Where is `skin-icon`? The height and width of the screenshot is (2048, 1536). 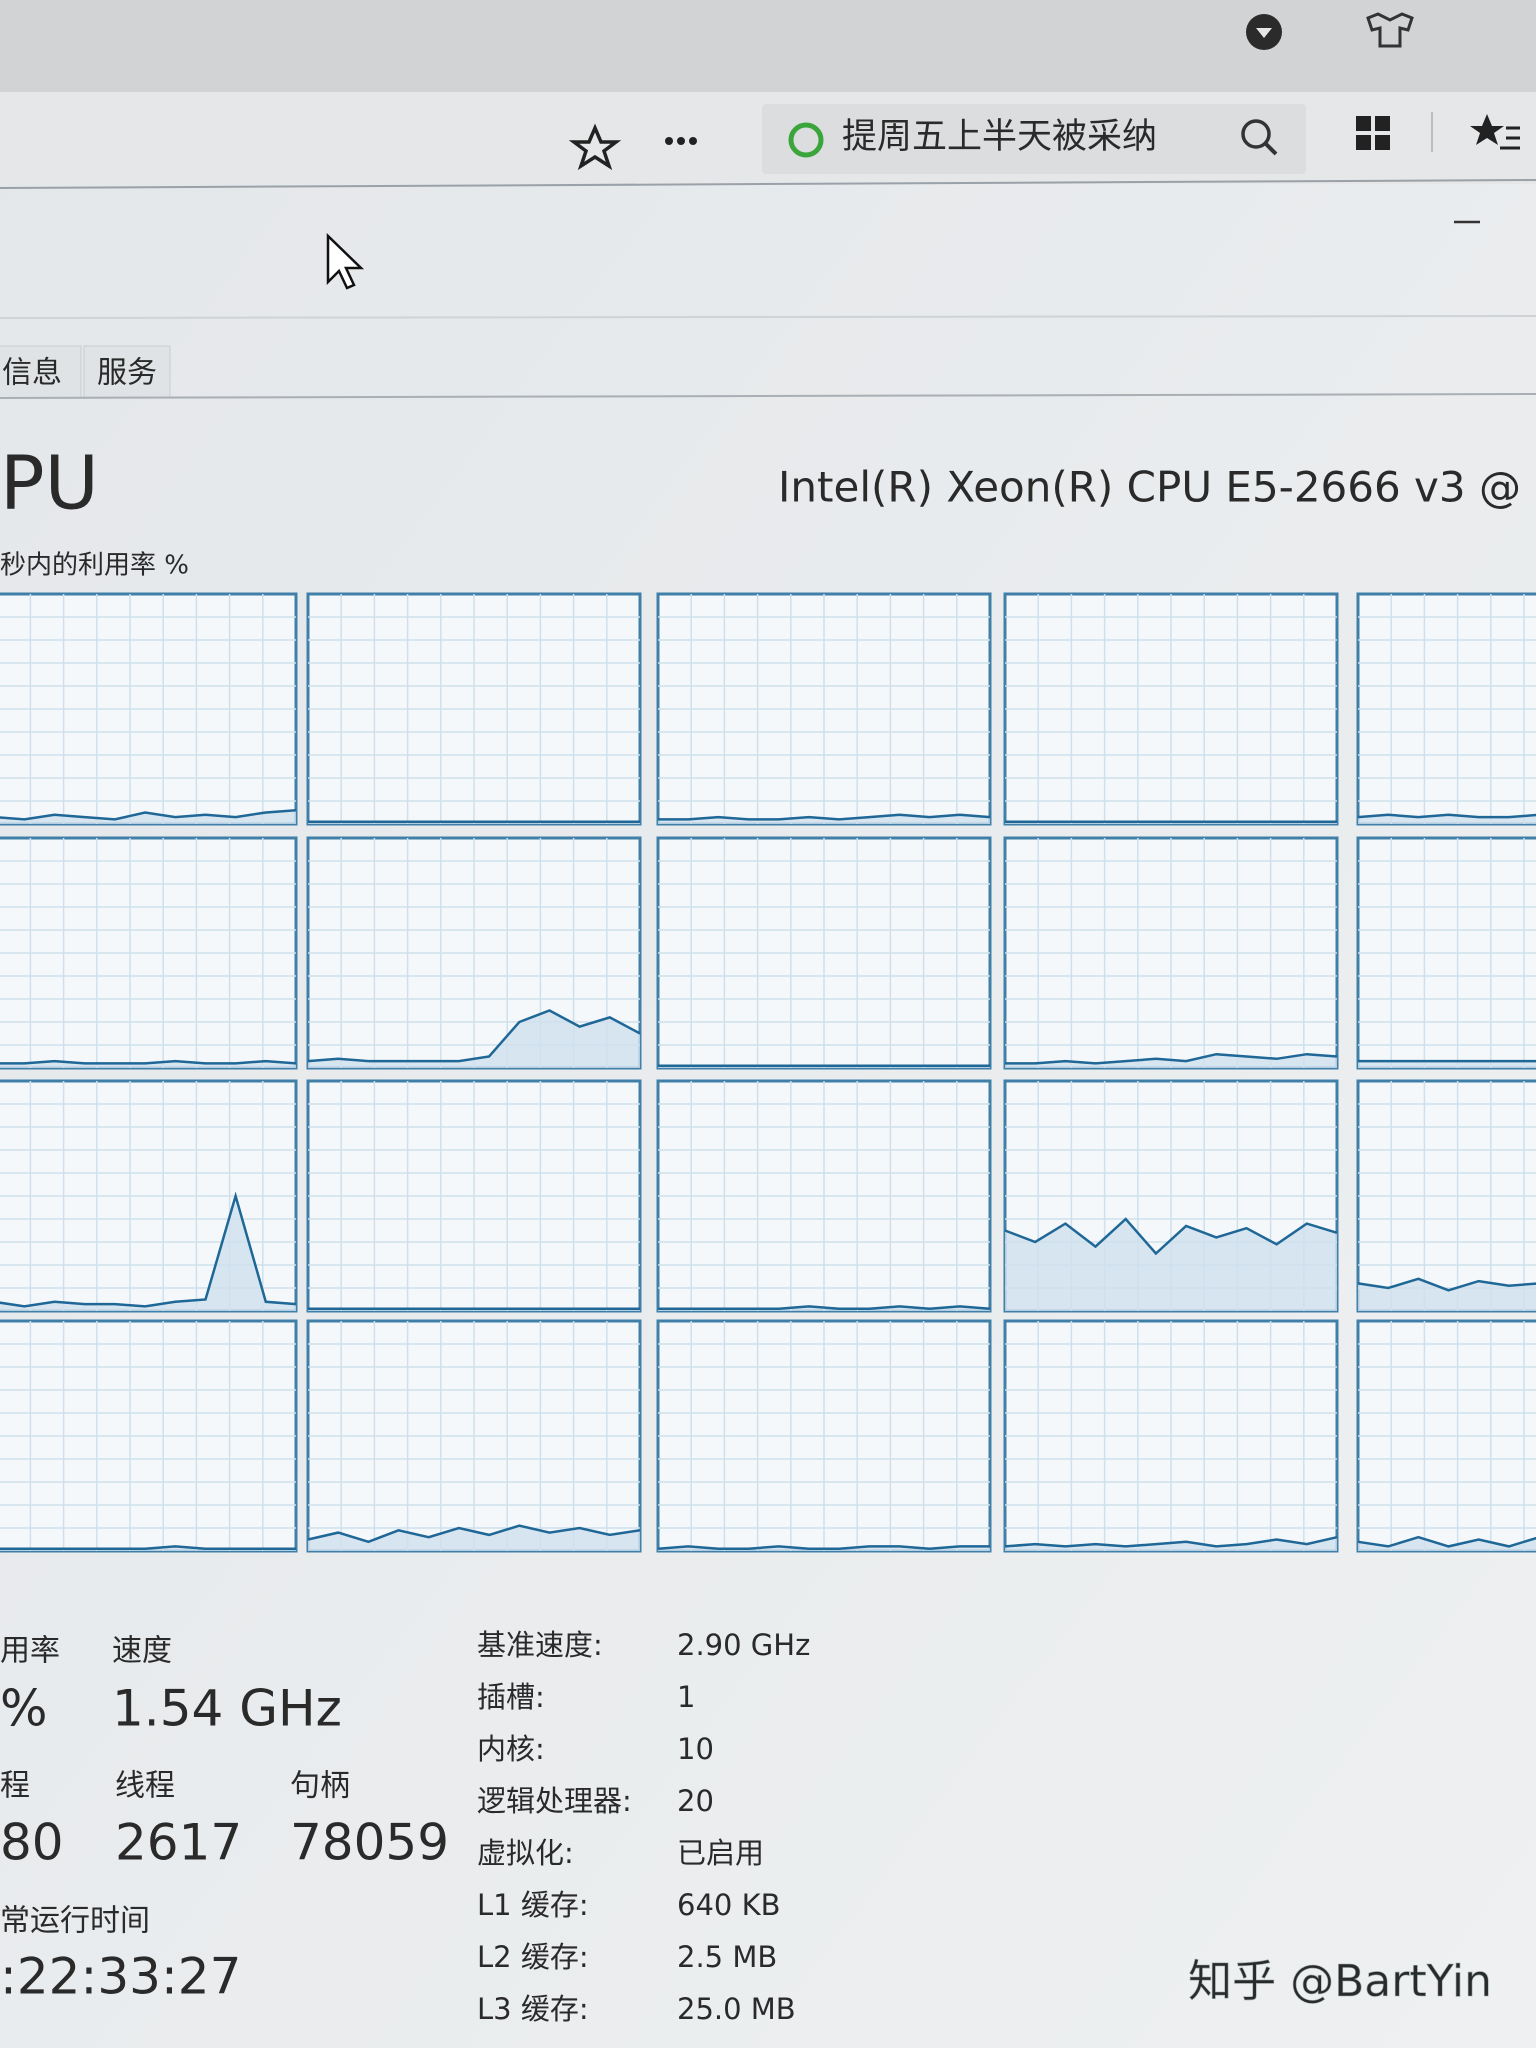 skin-icon is located at coordinates (1390, 30).